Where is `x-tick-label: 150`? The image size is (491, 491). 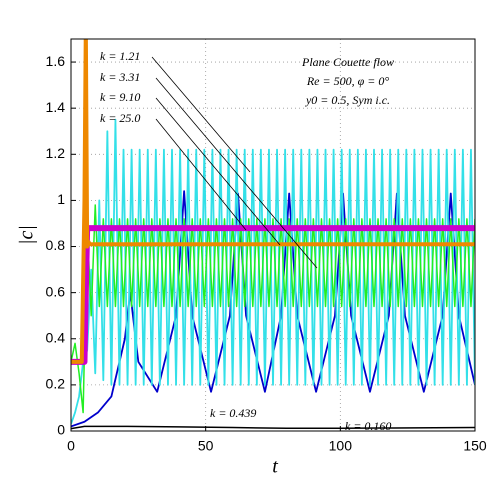 x-tick-label: 150 is located at coordinates (475, 446).